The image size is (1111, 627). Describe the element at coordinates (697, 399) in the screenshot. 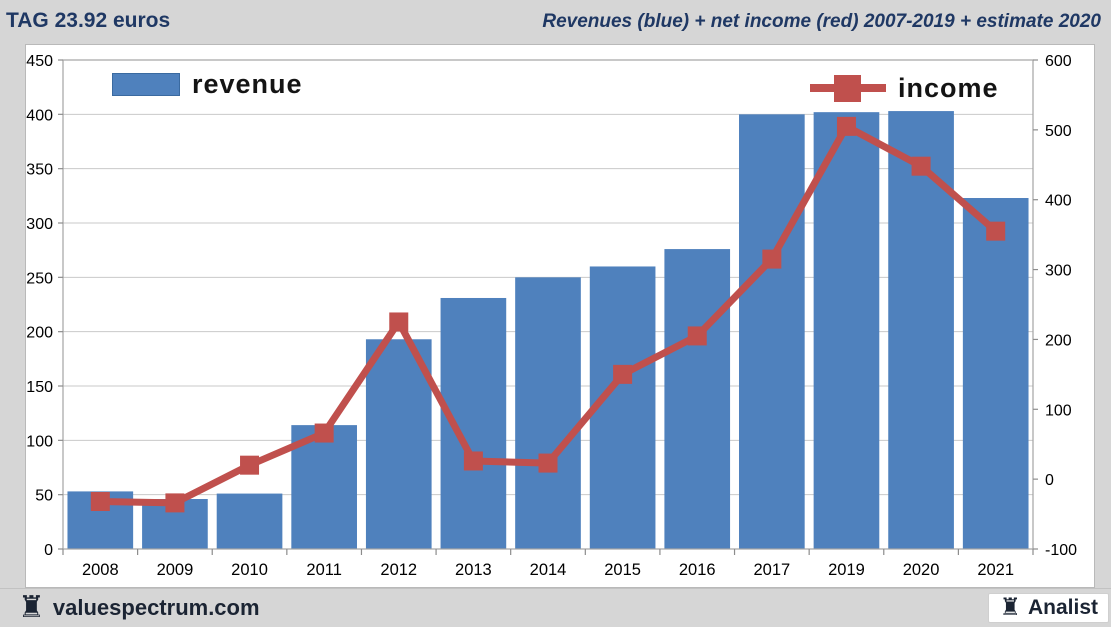

I see `revenue-bar-2016` at that location.